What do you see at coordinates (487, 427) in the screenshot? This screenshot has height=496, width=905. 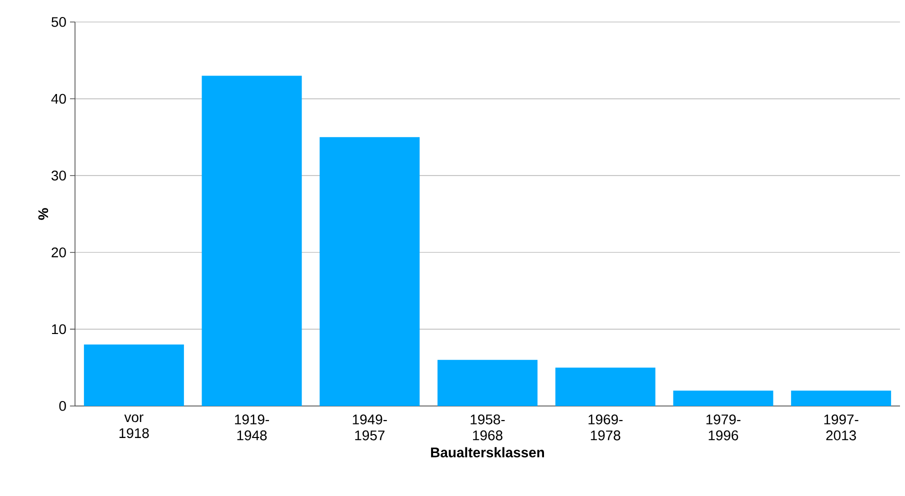 I see `x-tick-label: 1958-1968` at bounding box center [487, 427].